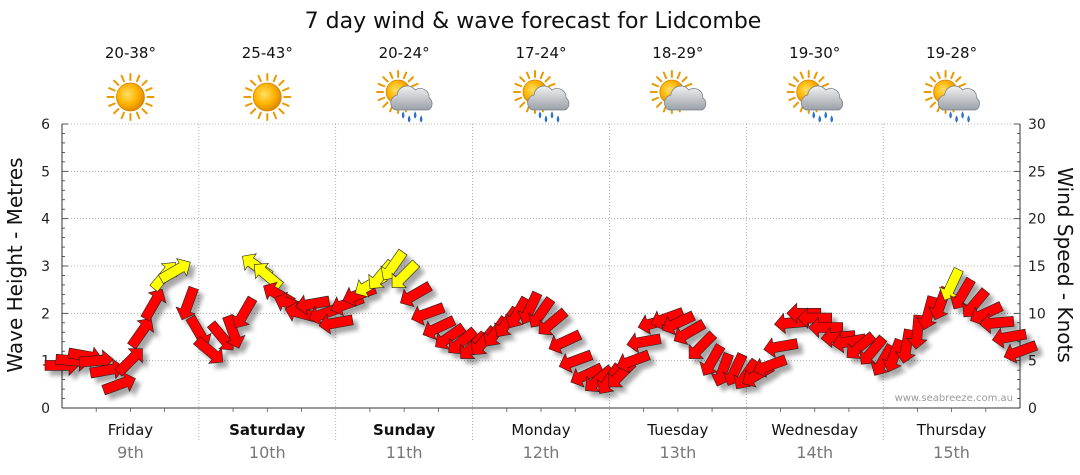  What do you see at coordinates (1037, 267) in the screenshot?
I see `right-axis-ticks: 0 5 10 15 20 25 30` at bounding box center [1037, 267].